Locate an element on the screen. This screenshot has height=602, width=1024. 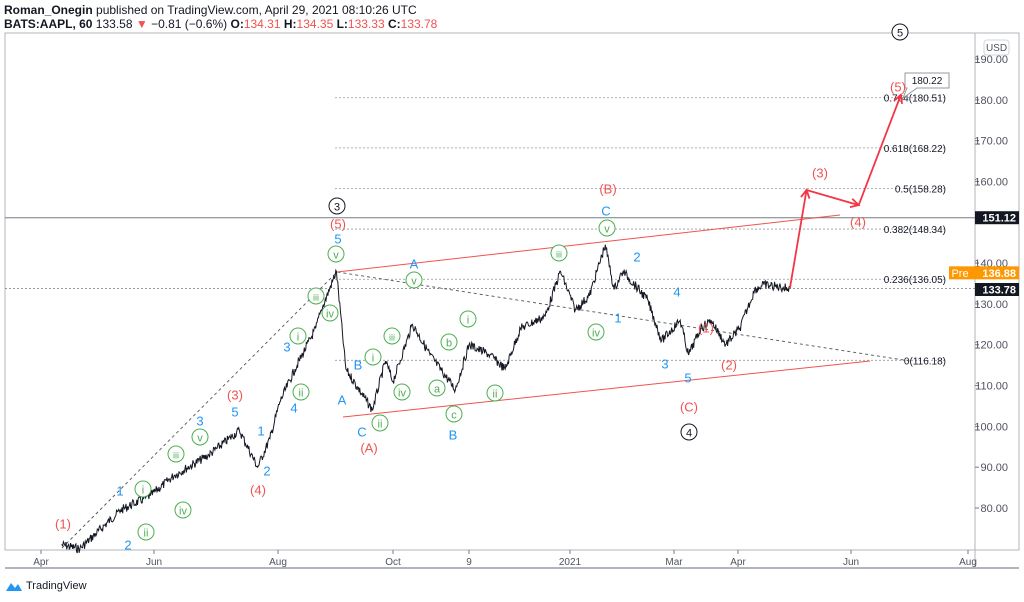
wave-label-text: v is located at coordinates (607, 230).